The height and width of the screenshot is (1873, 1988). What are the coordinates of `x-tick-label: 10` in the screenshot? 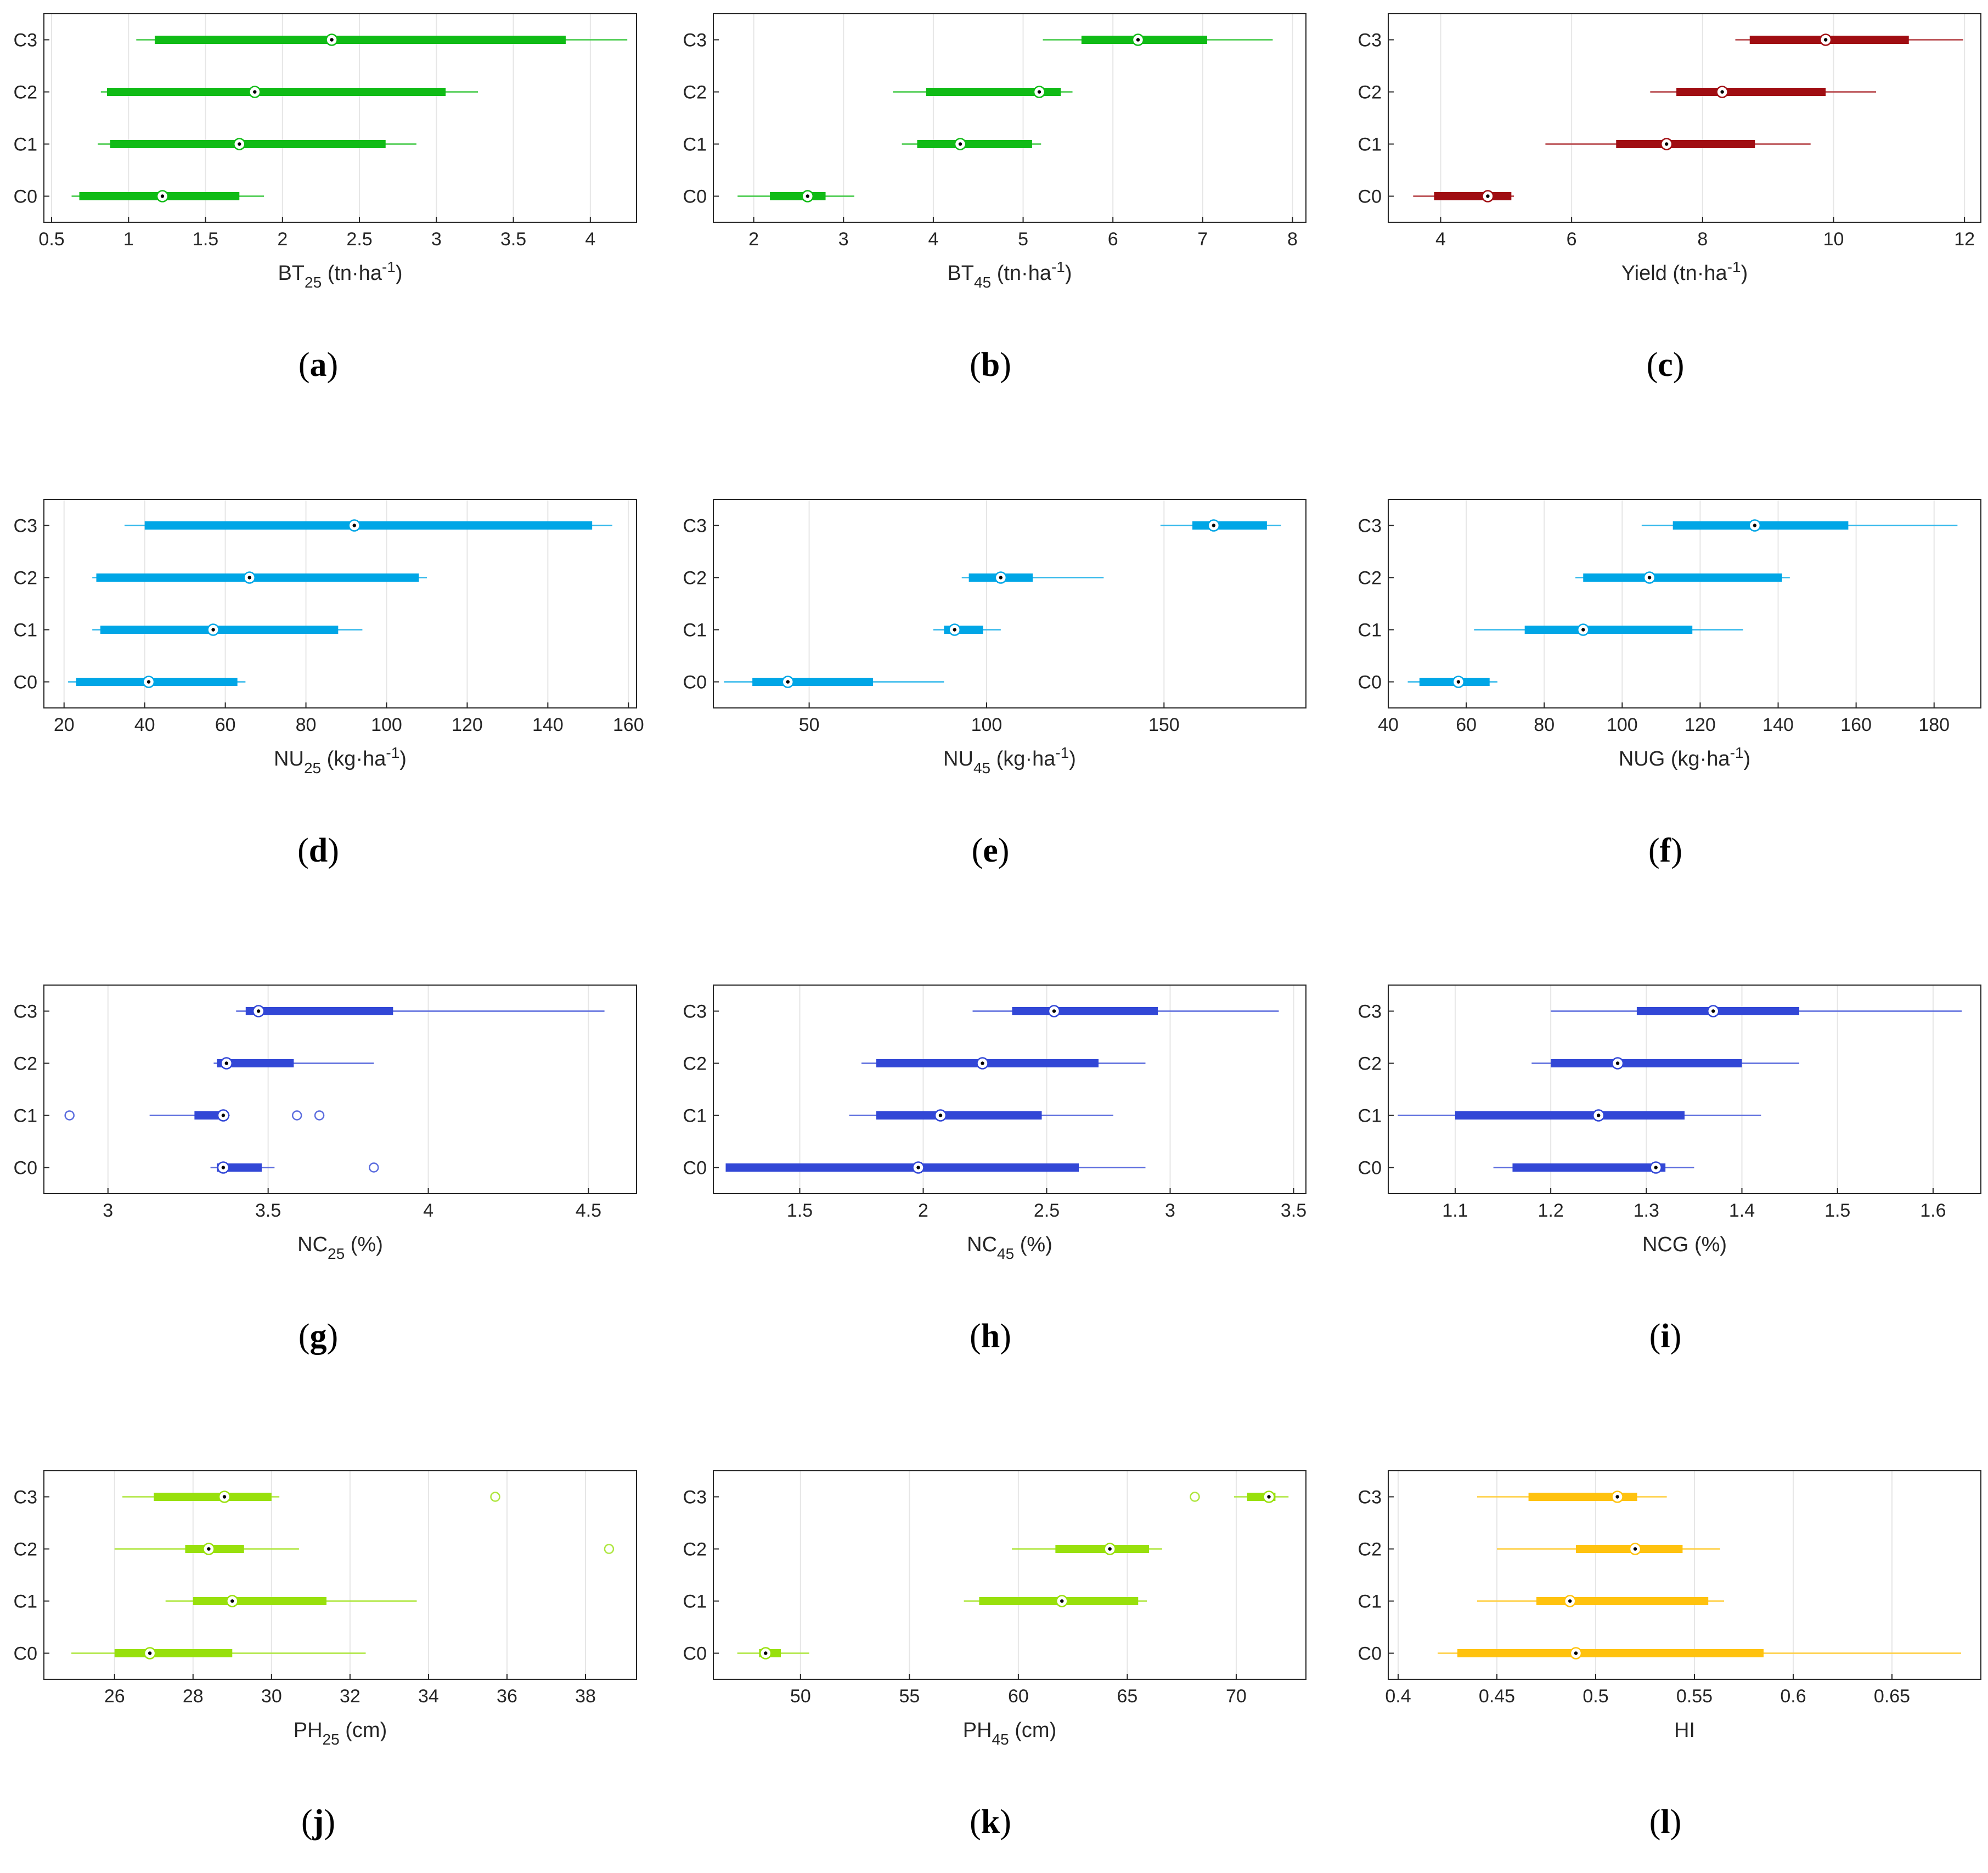 It's located at (1833, 239).